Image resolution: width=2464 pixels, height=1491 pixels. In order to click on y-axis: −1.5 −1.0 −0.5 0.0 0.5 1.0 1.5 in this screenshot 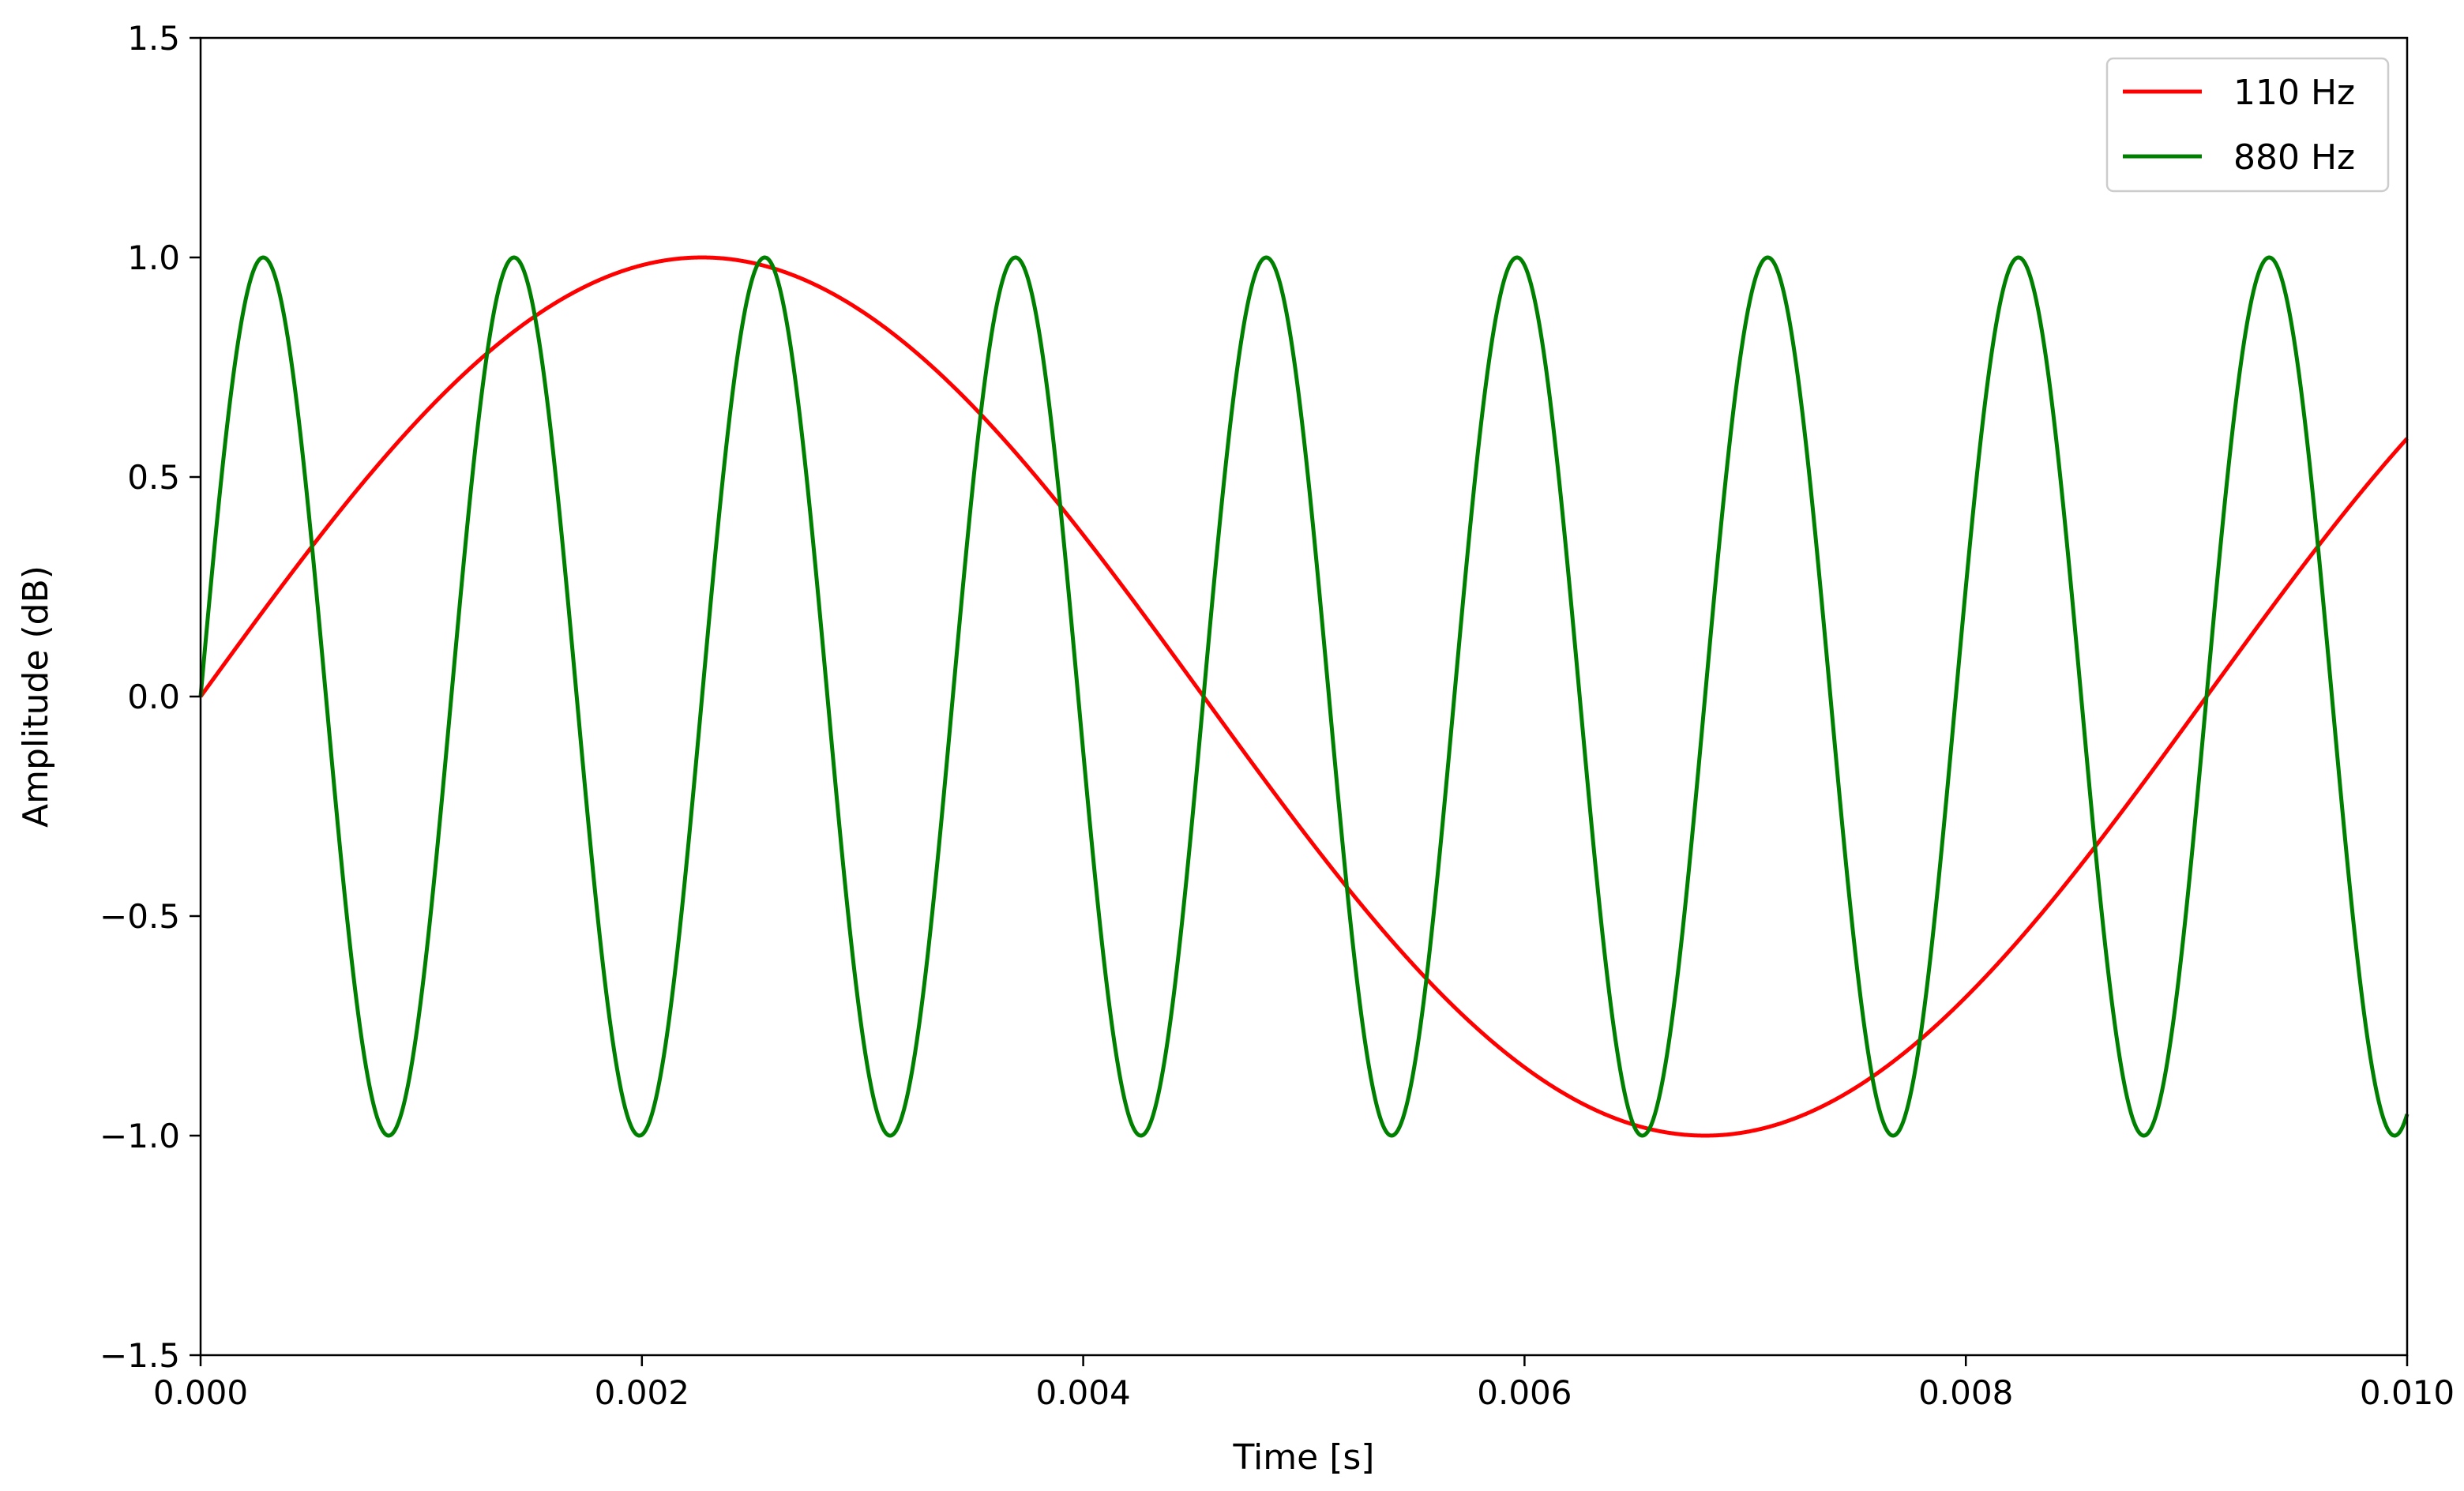, I will do `click(150, 697)`.